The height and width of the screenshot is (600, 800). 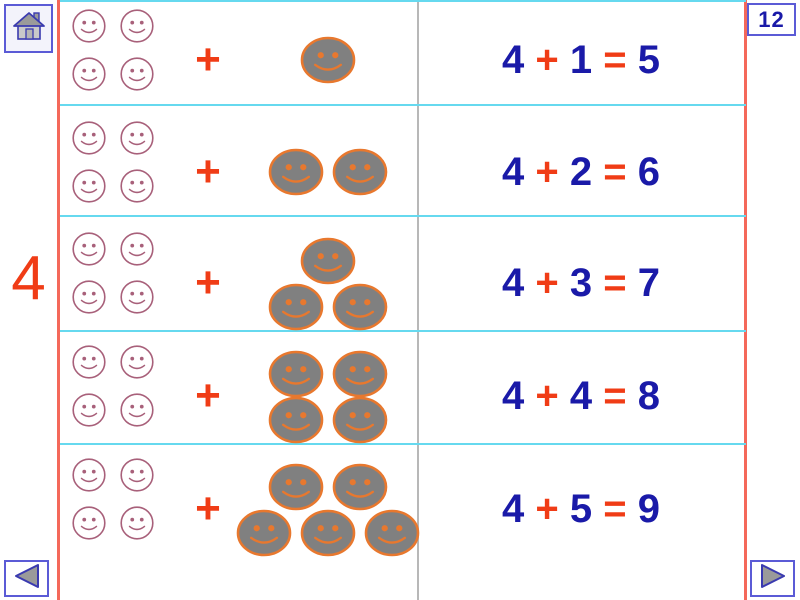 I want to click on home-button, so click(x=28, y=28).